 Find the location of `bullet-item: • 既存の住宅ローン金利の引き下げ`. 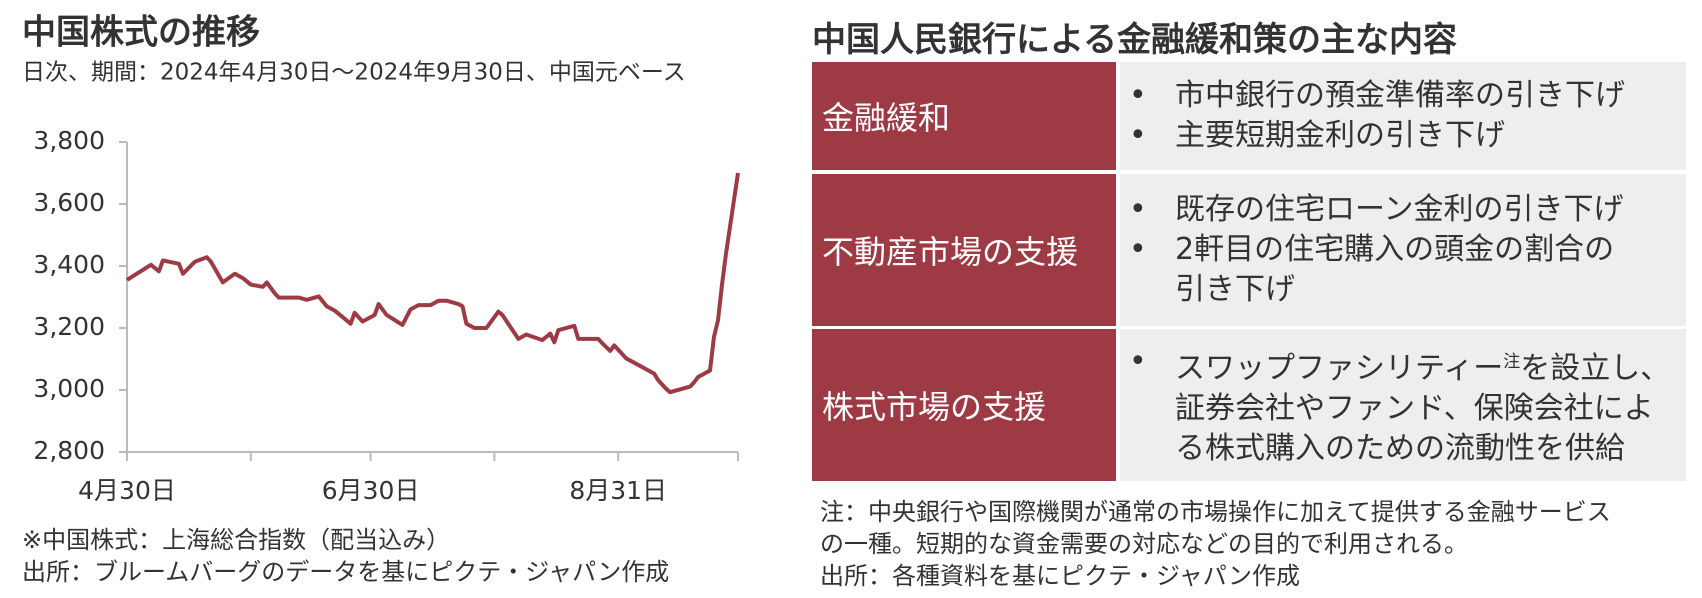

bullet-item: • 既存の住宅ローン金利の引き下げ is located at coordinates (1403, 210).